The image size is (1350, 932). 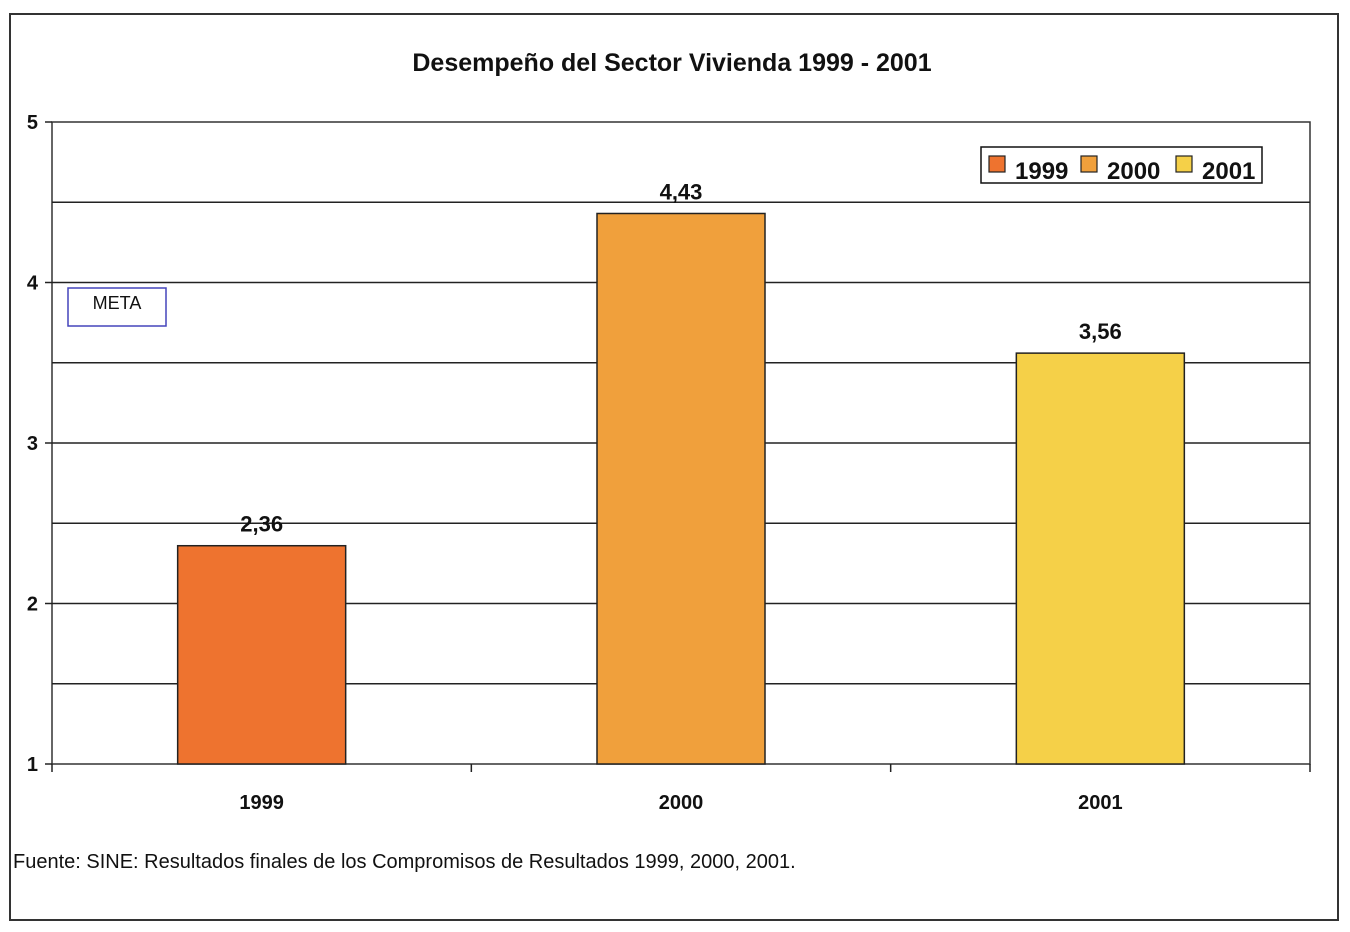 I want to click on data-label-2000: 4,43, so click(x=681, y=191).